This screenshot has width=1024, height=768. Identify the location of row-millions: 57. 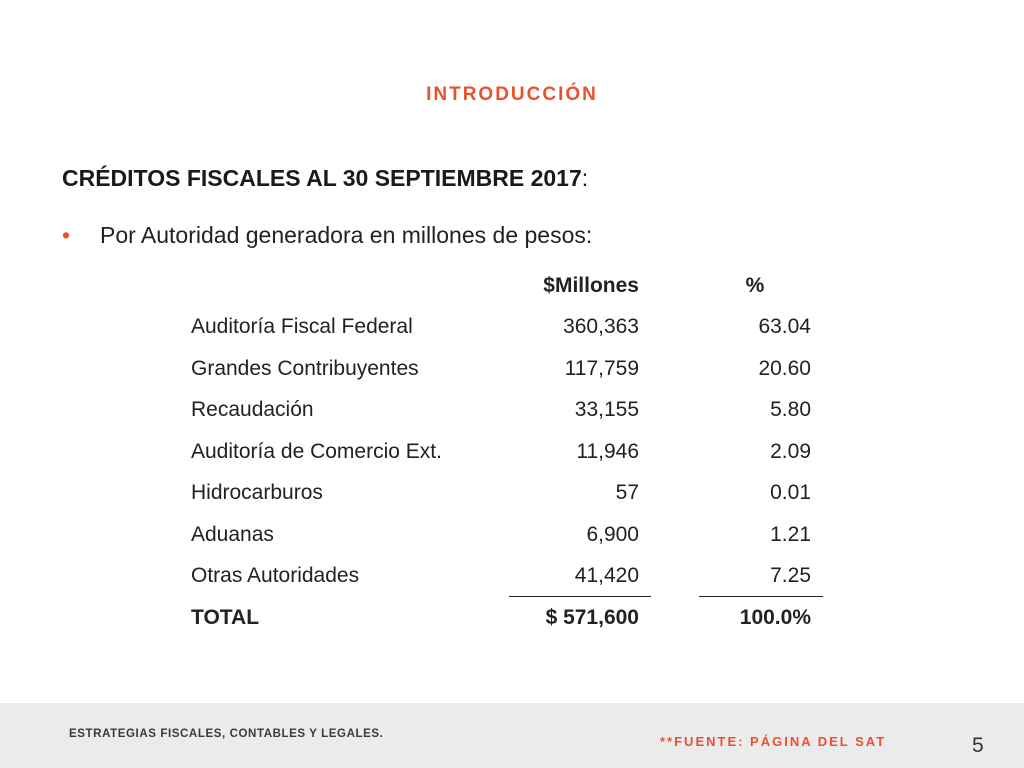
(627, 493).